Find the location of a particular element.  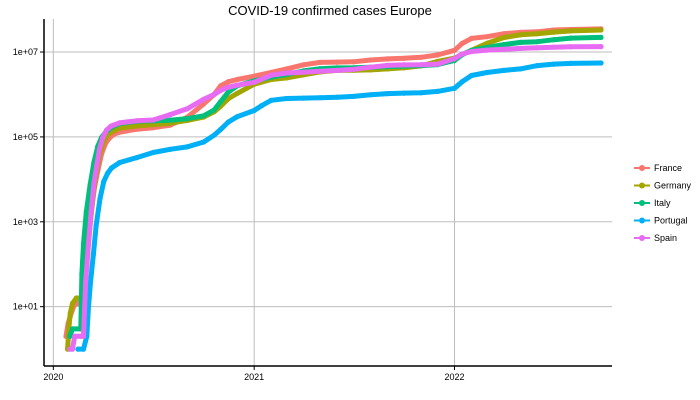

legend-marker-germany is located at coordinates (642, 185).